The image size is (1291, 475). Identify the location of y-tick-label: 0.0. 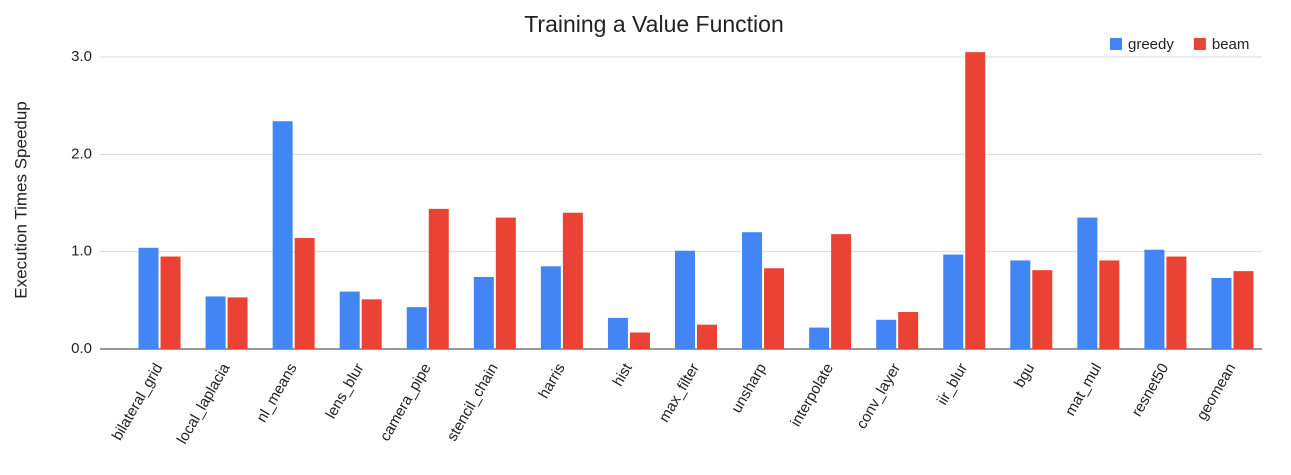
(81, 348).